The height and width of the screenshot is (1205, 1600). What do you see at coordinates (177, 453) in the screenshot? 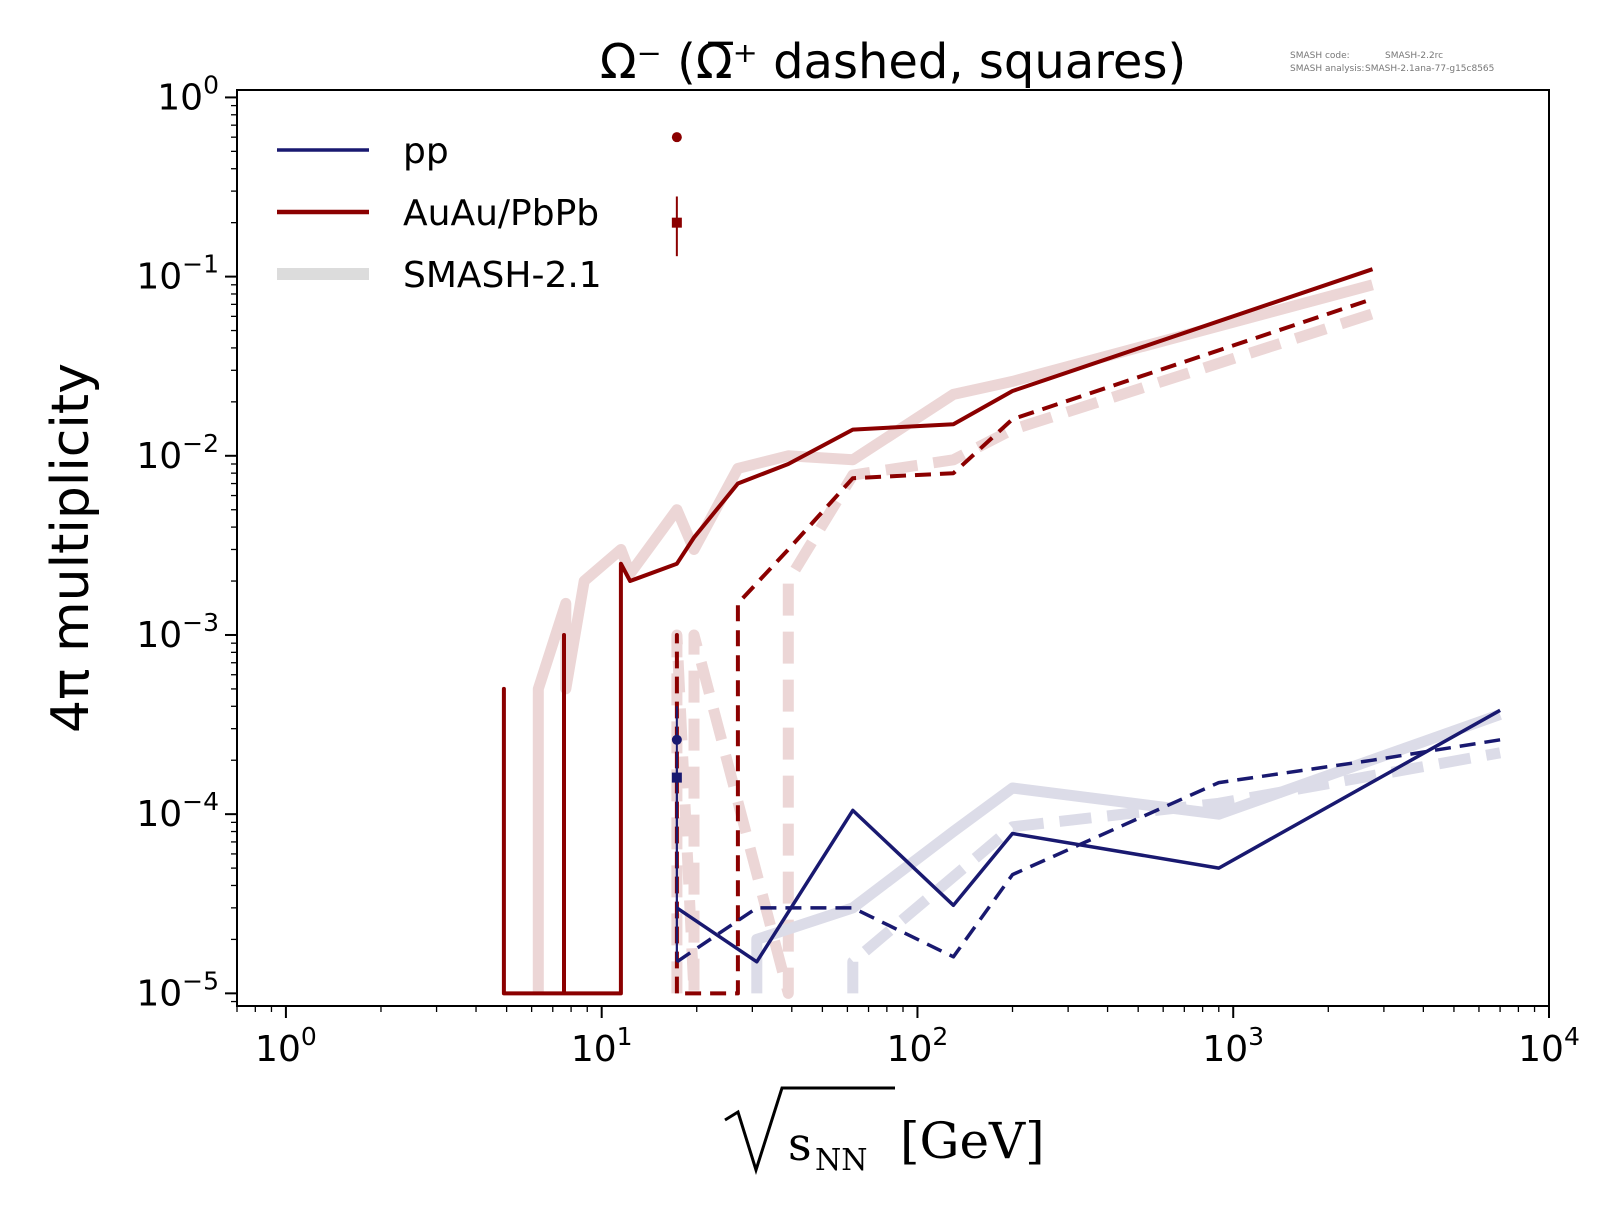
I see `y-tick-label: 10⁻²` at bounding box center [177, 453].